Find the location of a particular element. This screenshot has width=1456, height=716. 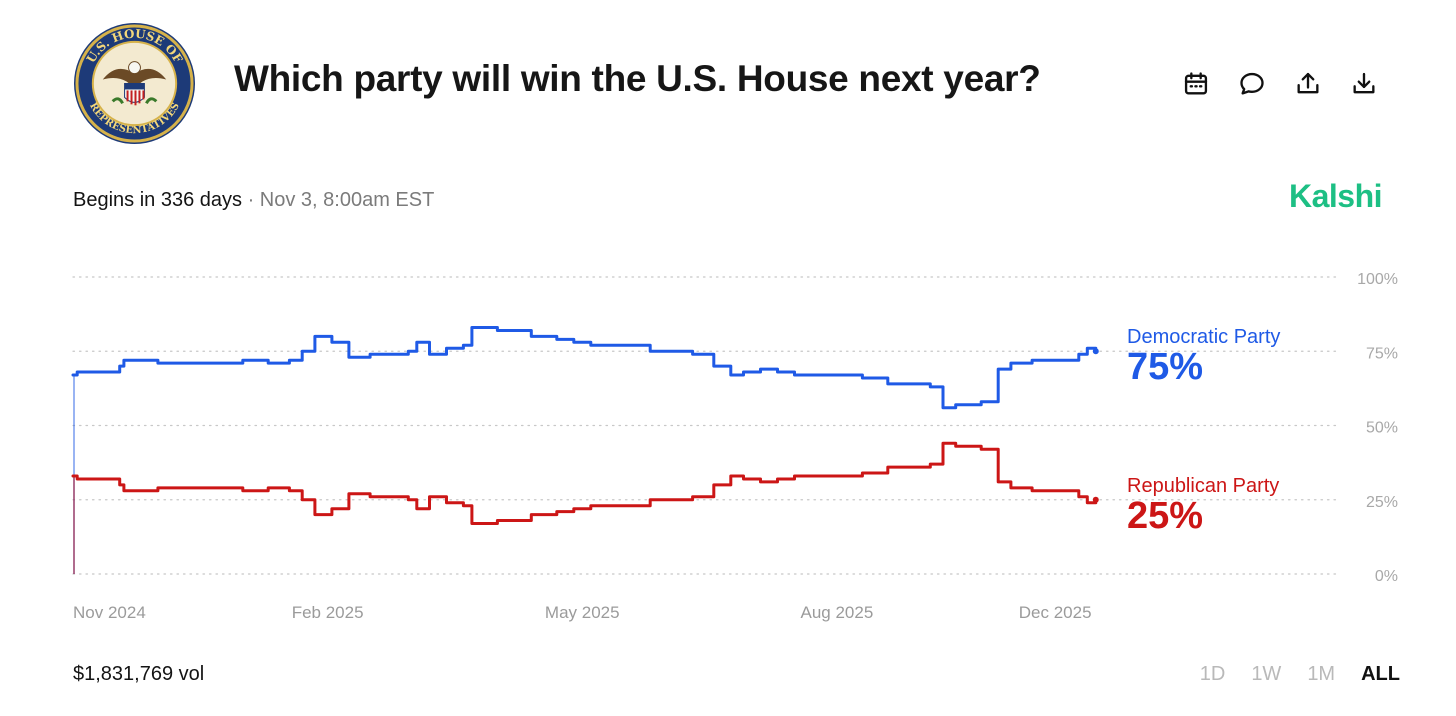

market-timing: Begins in 336 days · Nov 3, 8:00am EST is located at coordinates (253, 200).